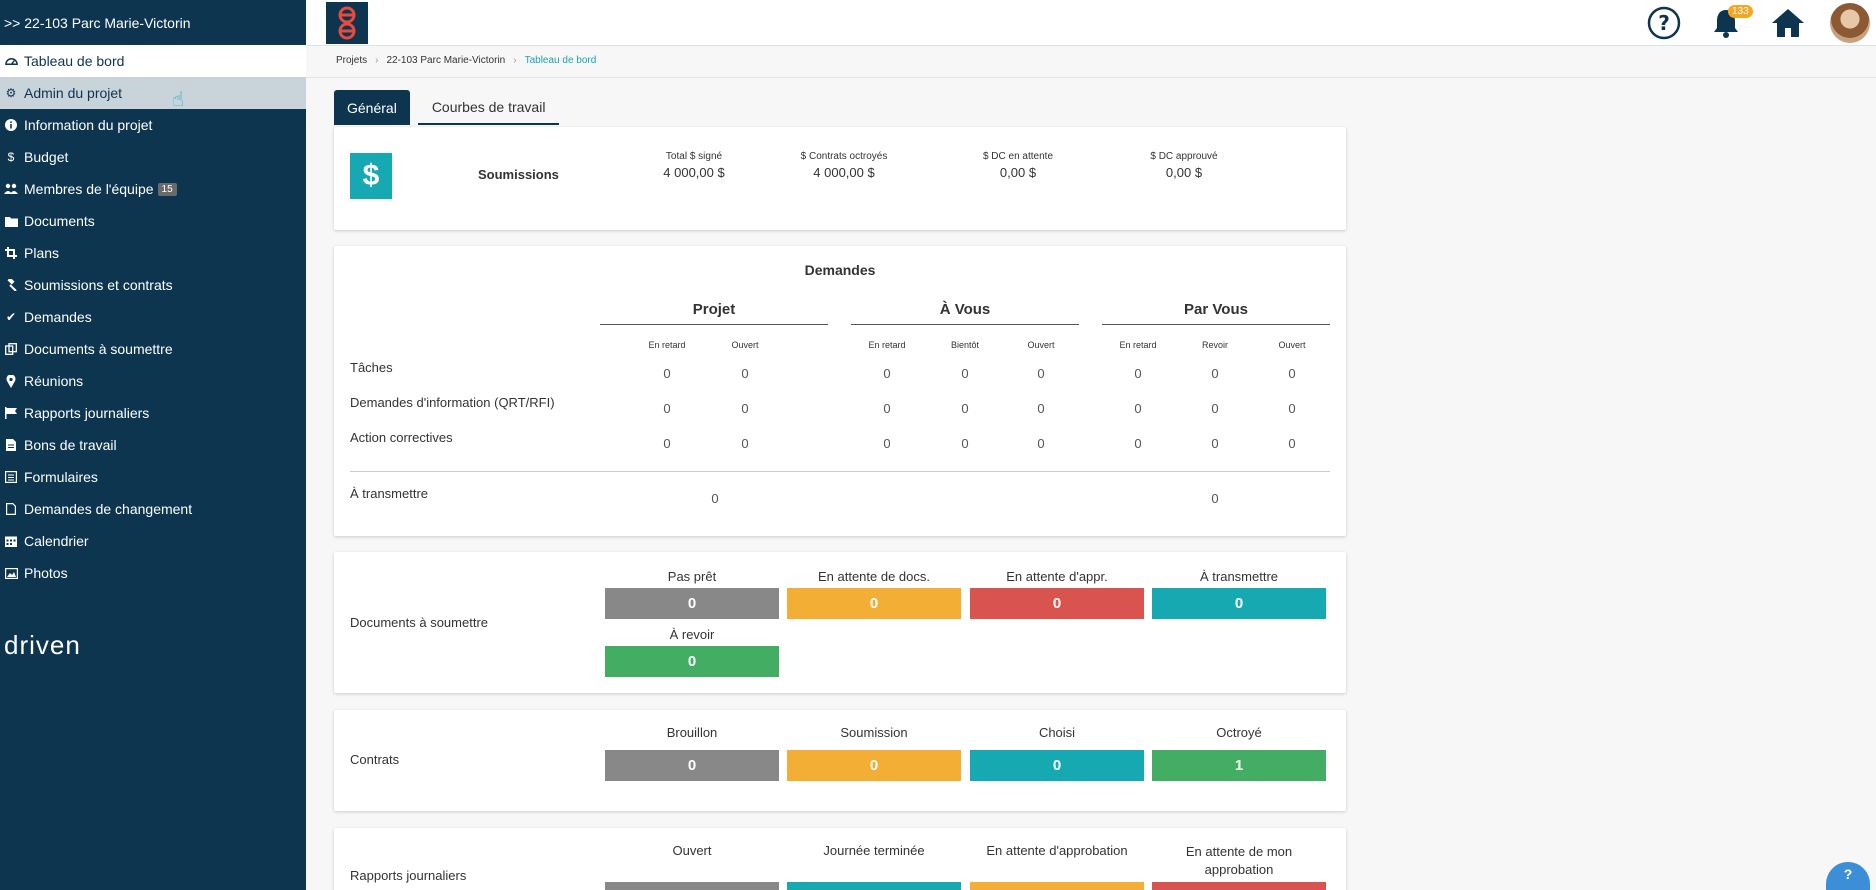  Describe the element at coordinates (153, 445) in the screenshot. I see `sidebar-item-bons: Bons de travail` at that location.